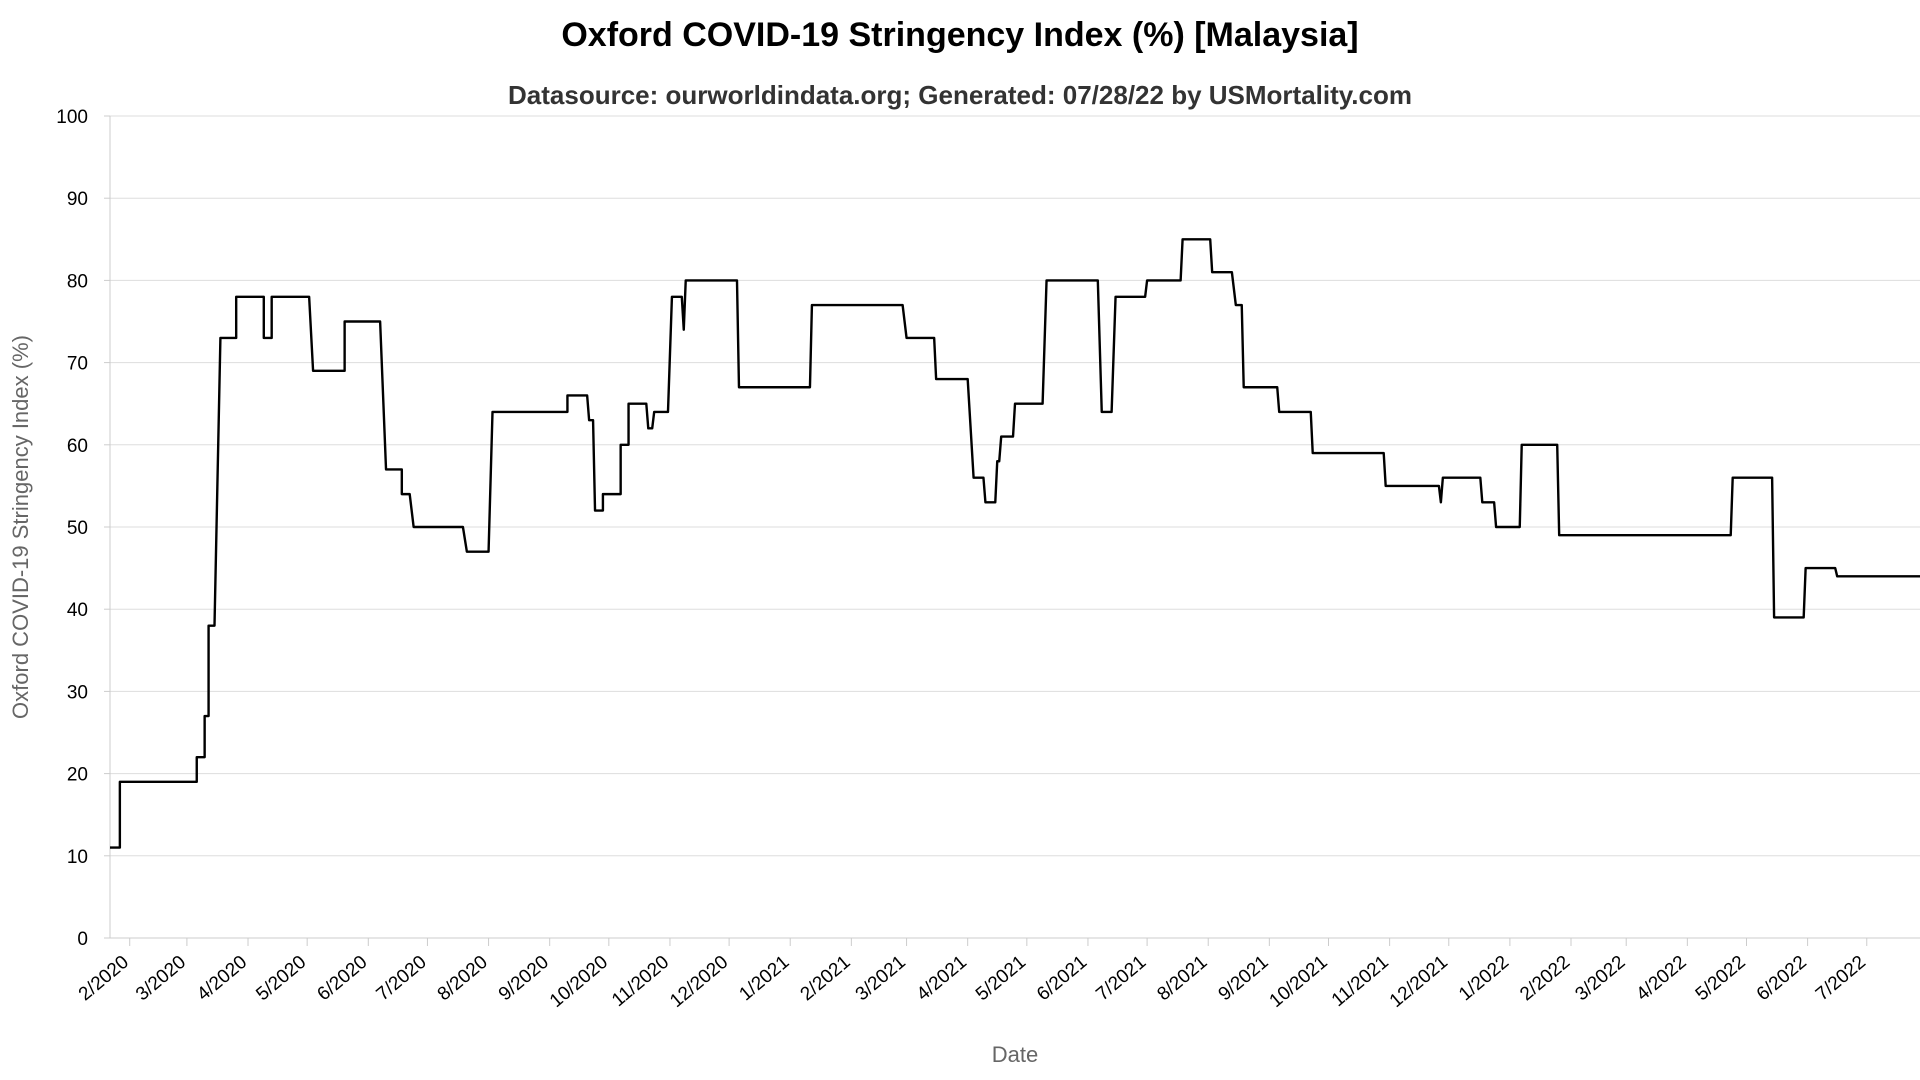 The height and width of the screenshot is (1080, 1920). Describe the element at coordinates (72, 117) in the screenshot. I see `y-tick-label: 100` at that location.